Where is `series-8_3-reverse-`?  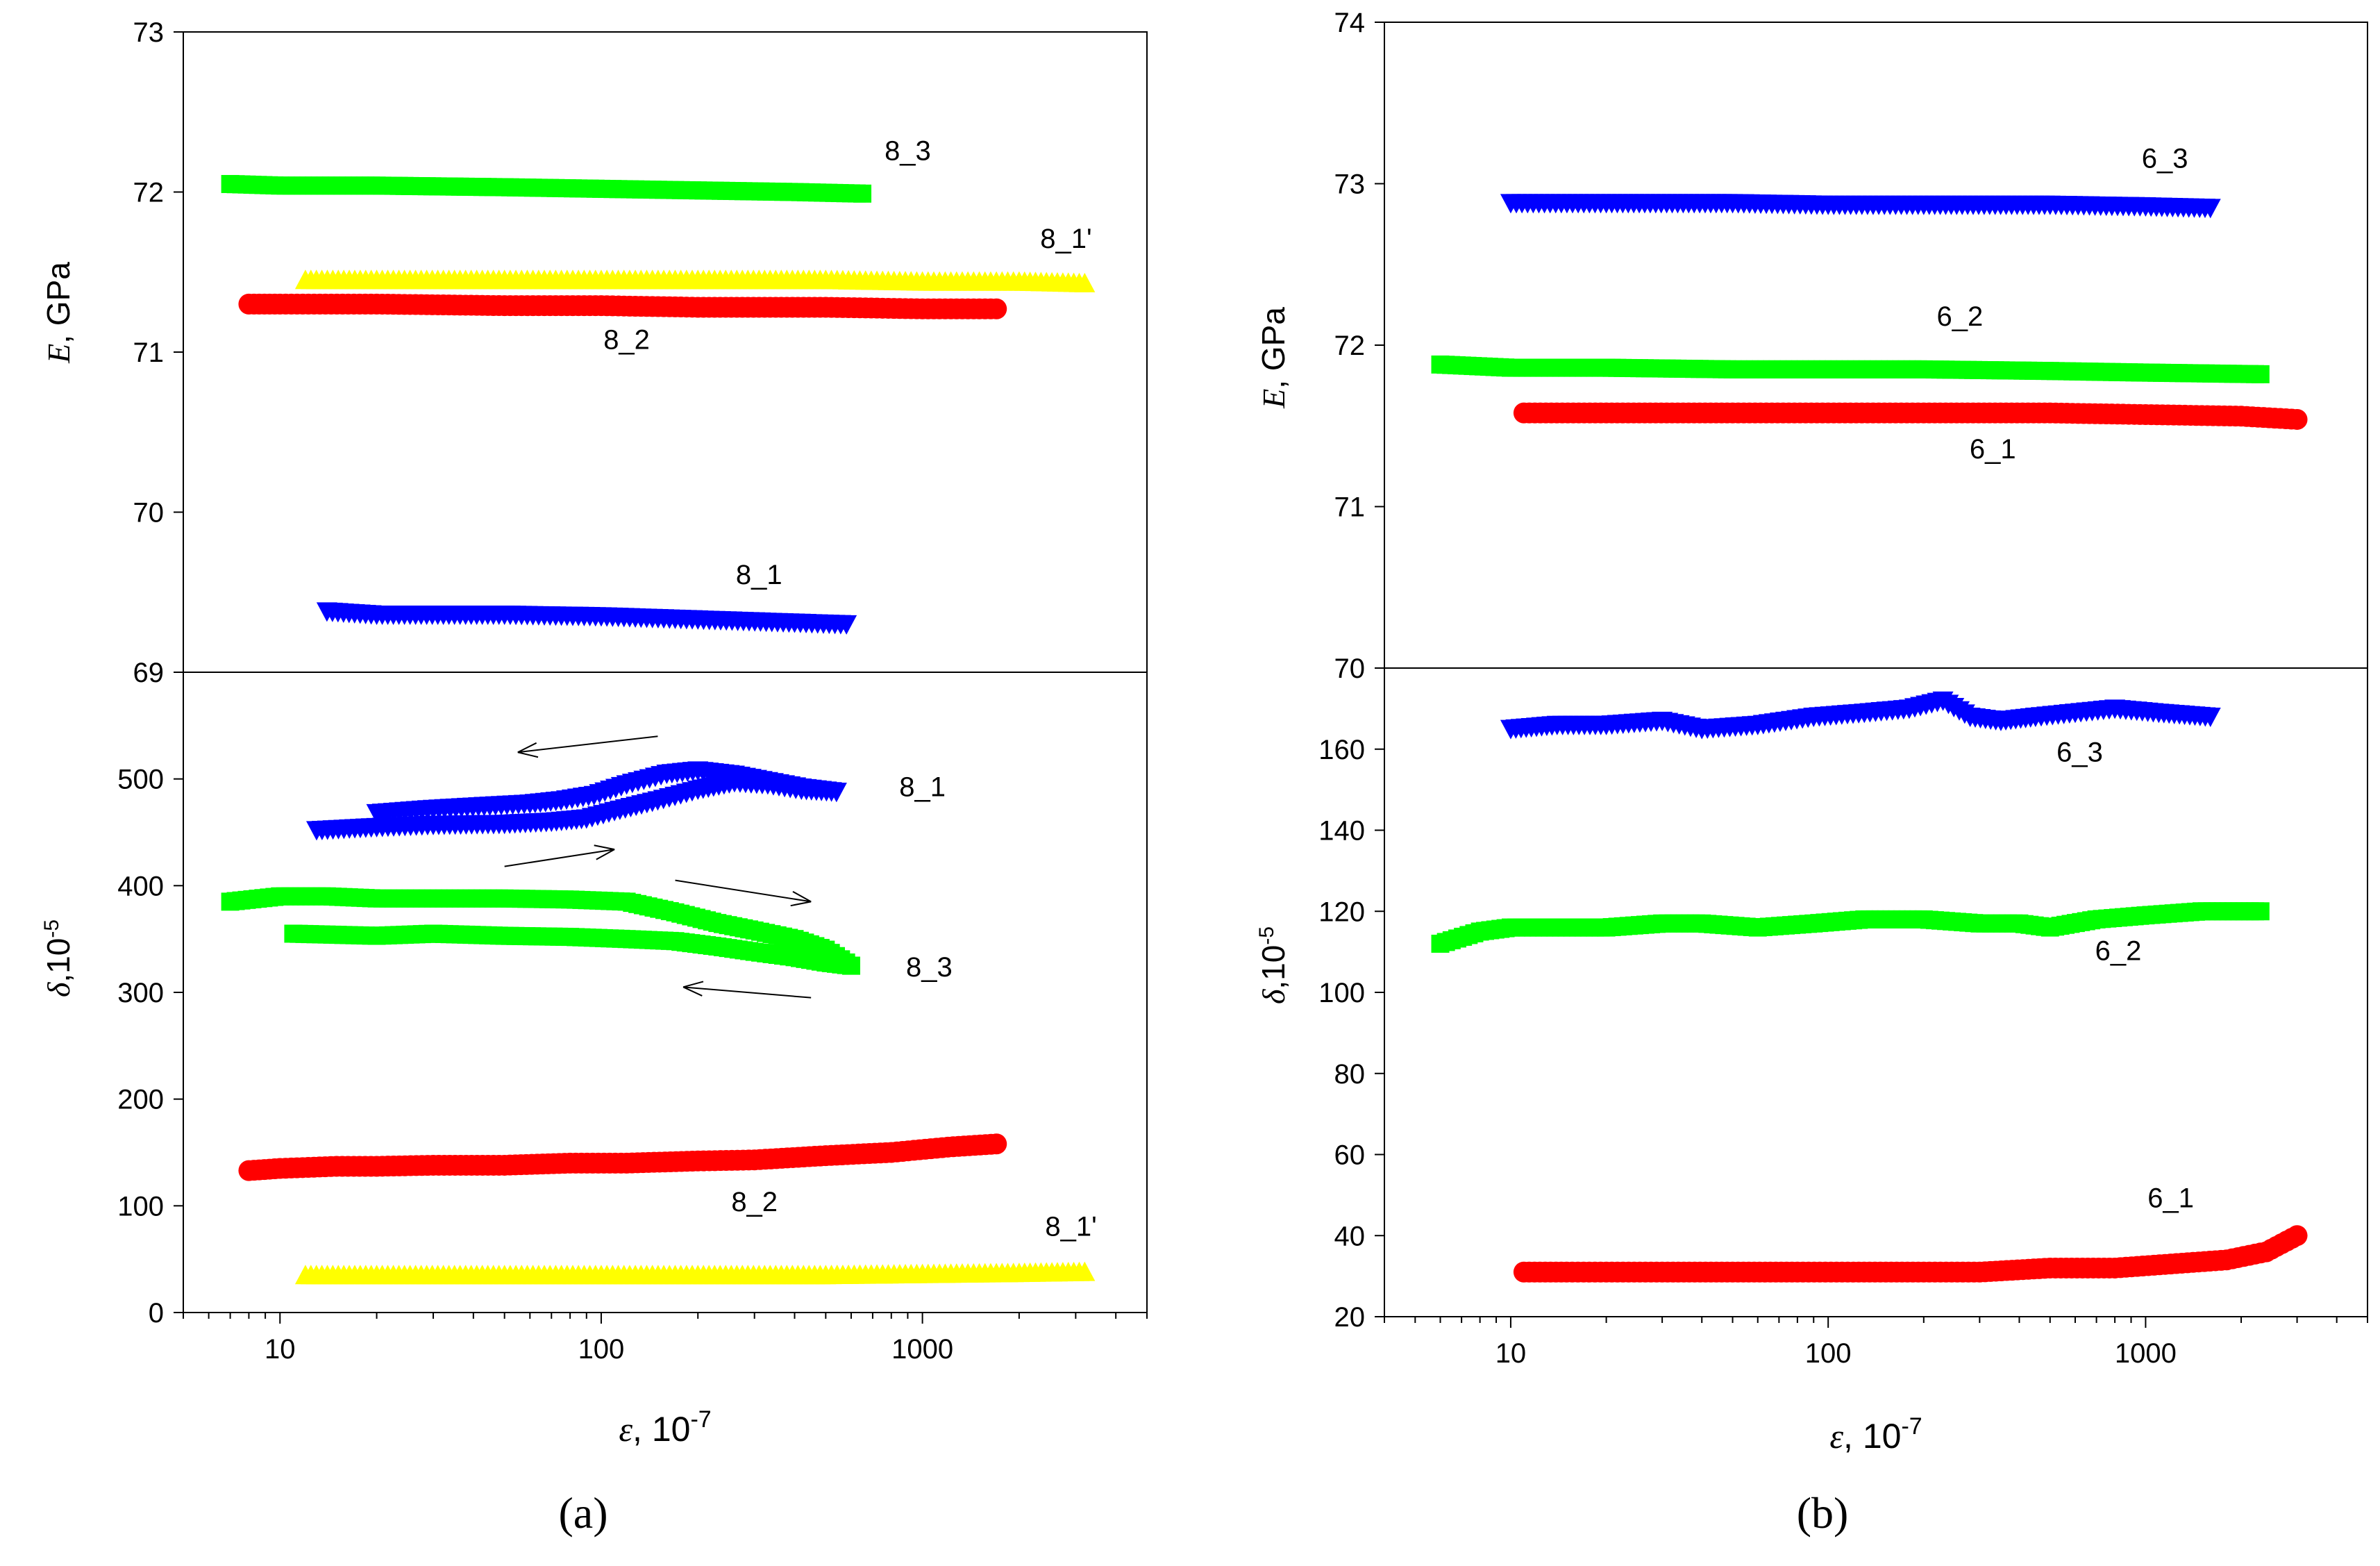 series-8_3-reverse- is located at coordinates (572, 950).